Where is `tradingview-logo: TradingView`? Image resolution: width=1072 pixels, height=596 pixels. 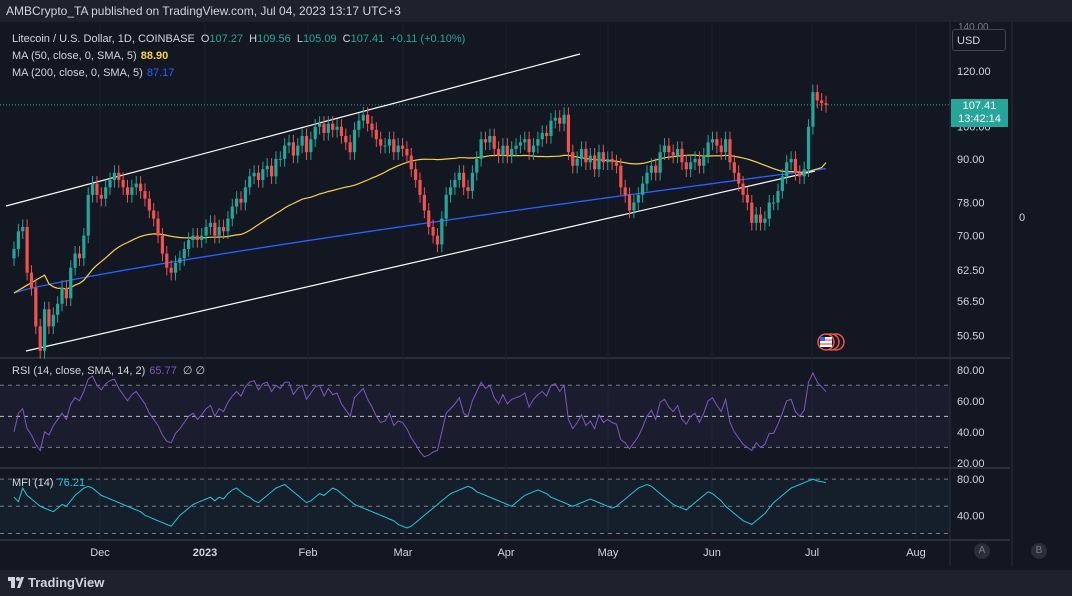
tradingview-logo: TradingView is located at coordinates (56, 582).